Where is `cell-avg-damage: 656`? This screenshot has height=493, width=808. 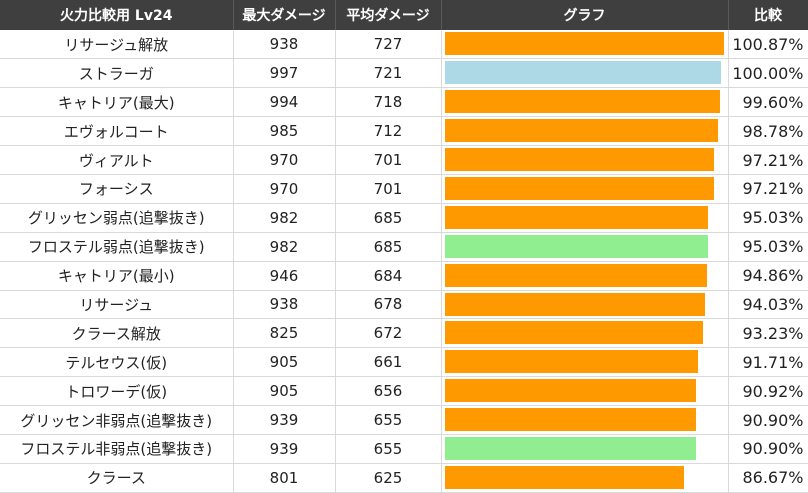 cell-avg-damage: 656 is located at coordinates (388, 391).